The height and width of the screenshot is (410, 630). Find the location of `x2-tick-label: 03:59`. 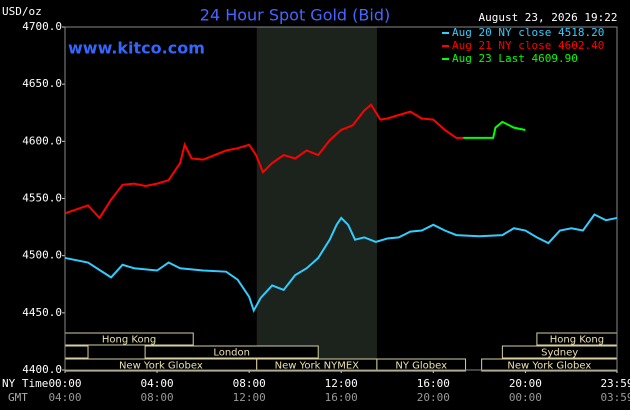

x2-tick-label: 03:59 is located at coordinates (615, 397).